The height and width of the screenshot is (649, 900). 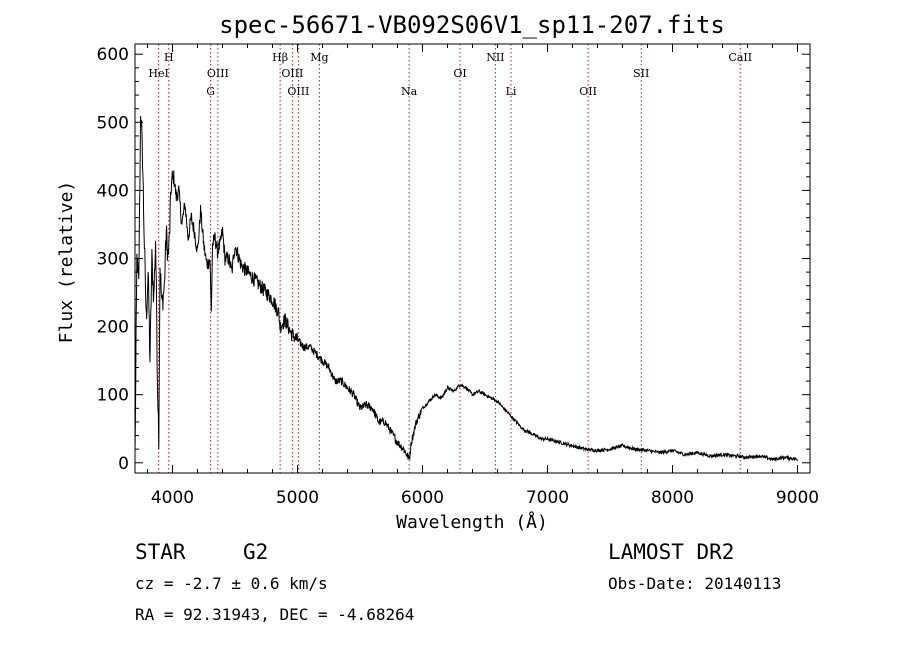 What do you see at coordinates (113, 396) in the screenshot?
I see `y-tick-label: 100` at bounding box center [113, 396].